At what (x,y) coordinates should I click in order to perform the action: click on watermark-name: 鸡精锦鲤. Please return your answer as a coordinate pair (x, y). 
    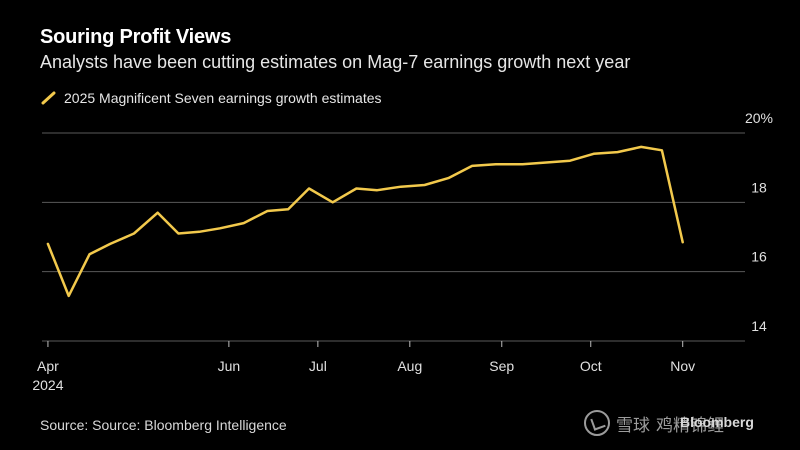
    Looking at the image, I should click on (690, 425).